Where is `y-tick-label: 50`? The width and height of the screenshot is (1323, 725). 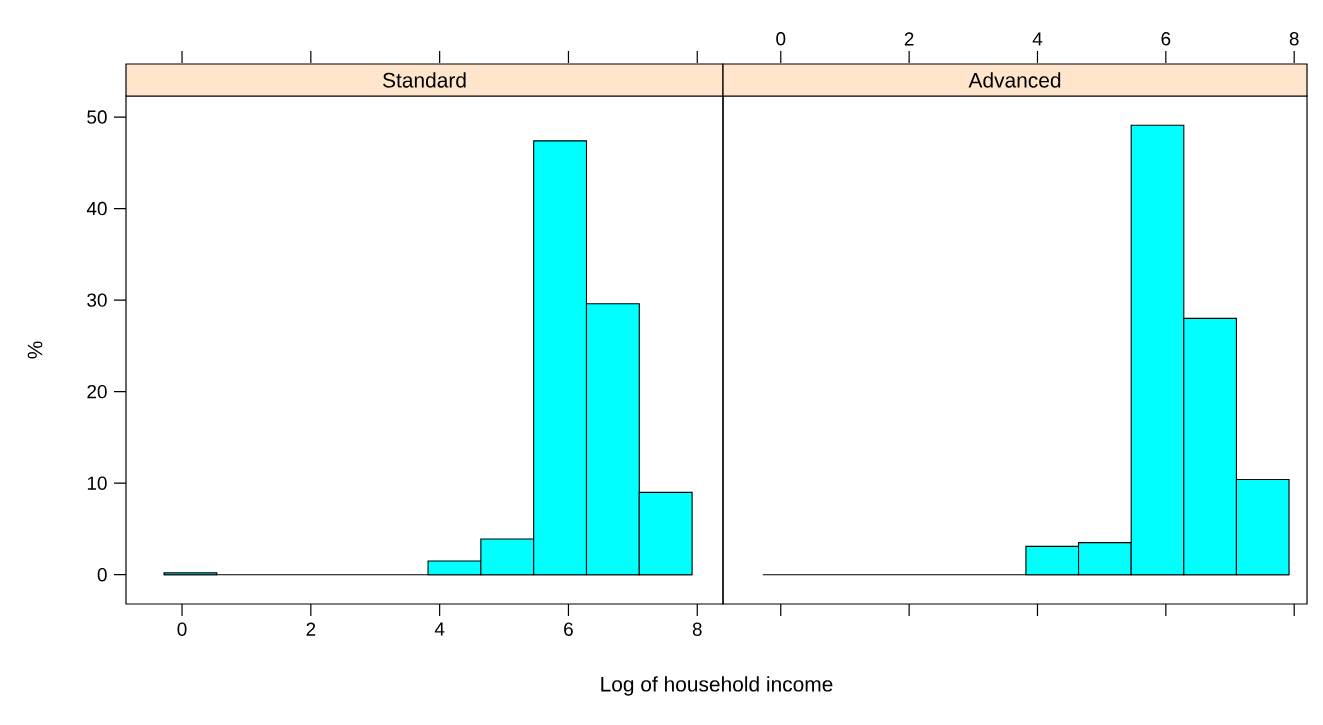 y-tick-label: 50 is located at coordinates (97, 117).